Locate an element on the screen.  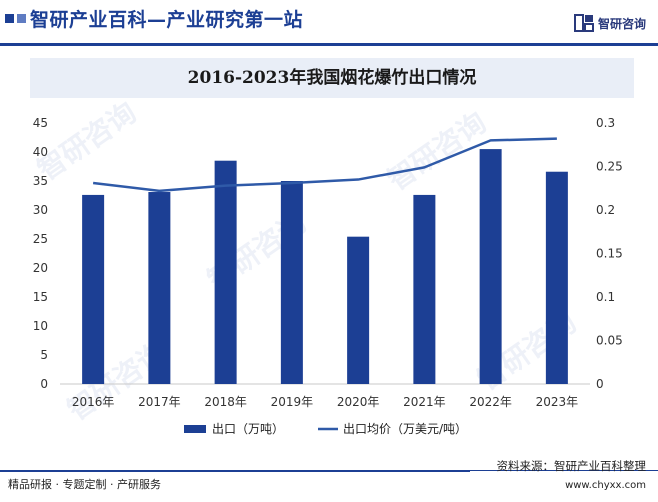
brand-name: 智研咨询 is located at coordinates (621, 23).